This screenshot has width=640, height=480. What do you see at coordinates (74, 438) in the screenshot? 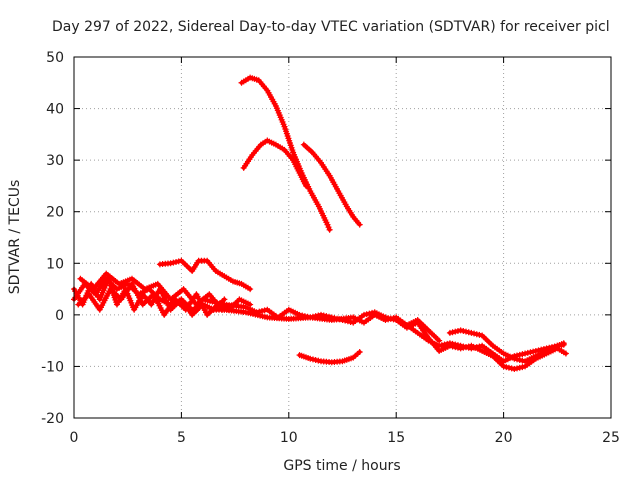
I see `x-tick-label: 0` at bounding box center [74, 438].